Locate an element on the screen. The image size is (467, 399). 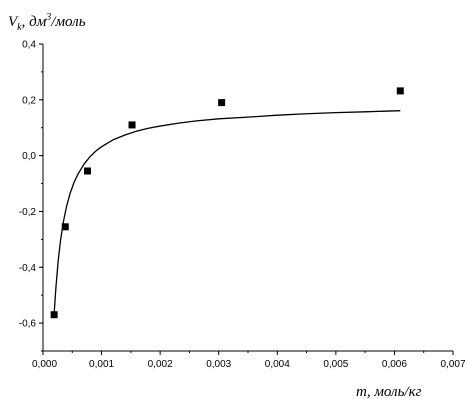
y-ticks: -0,6 -0,4 -0,2 0,0 0,2 0,4 is located at coordinates (31, 196).